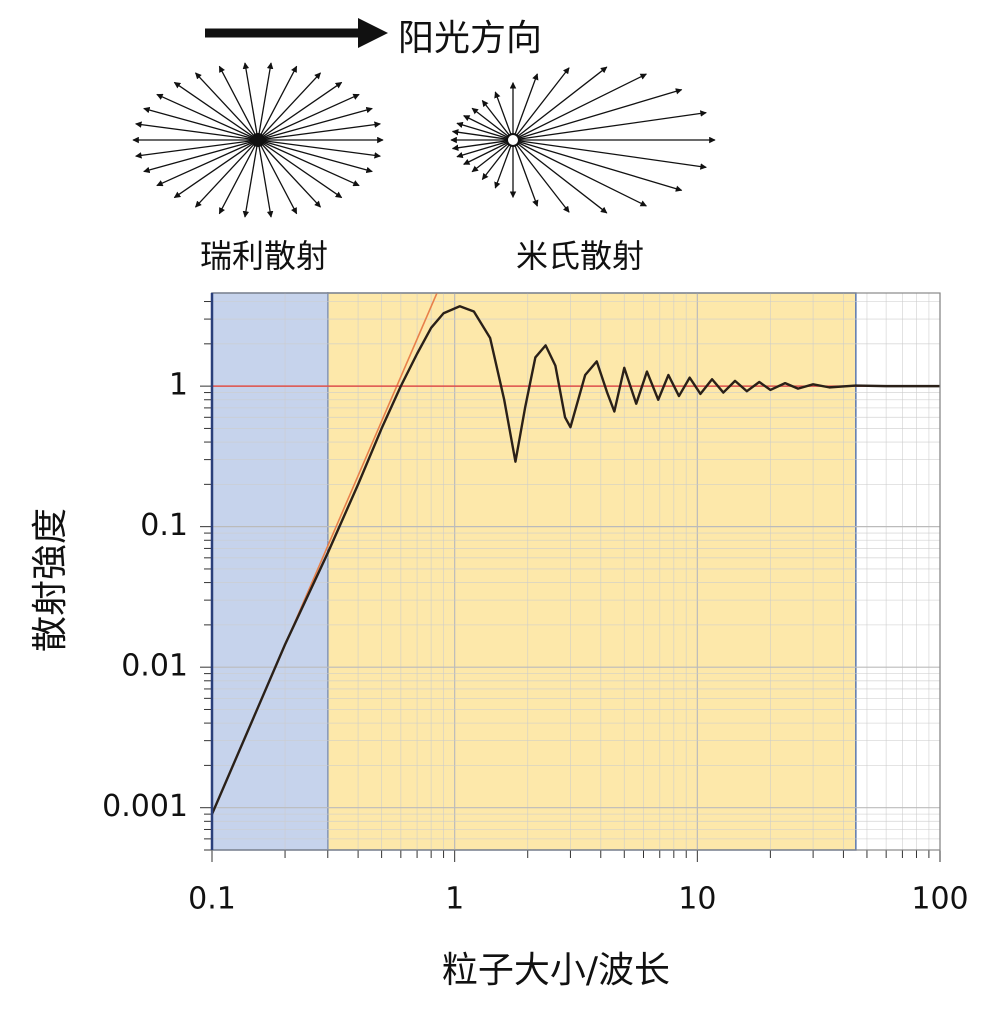 The width and height of the screenshot is (999, 1024). I want to click on sun-arrow-head, so click(373, 33).